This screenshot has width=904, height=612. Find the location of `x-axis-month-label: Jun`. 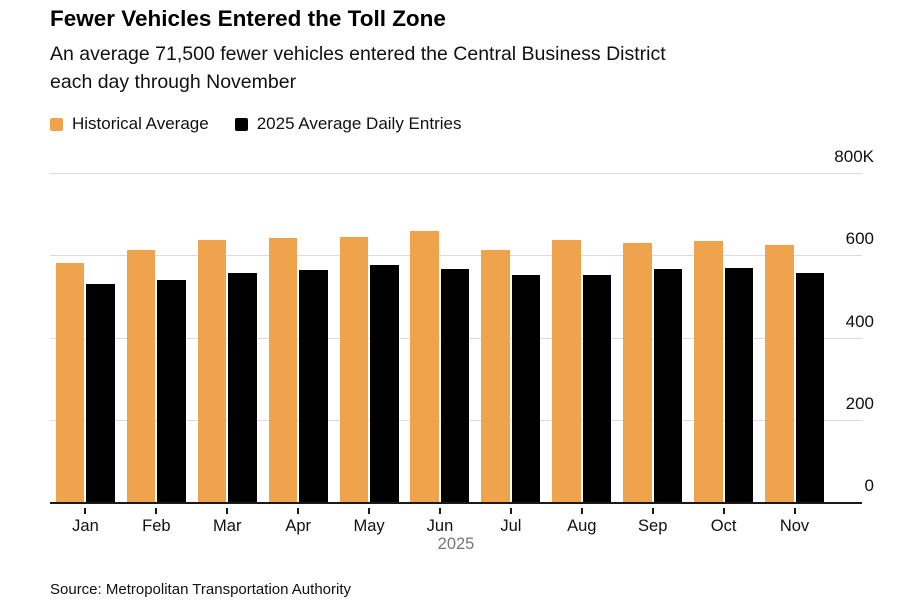

x-axis-month-label: Jun is located at coordinates (440, 526).